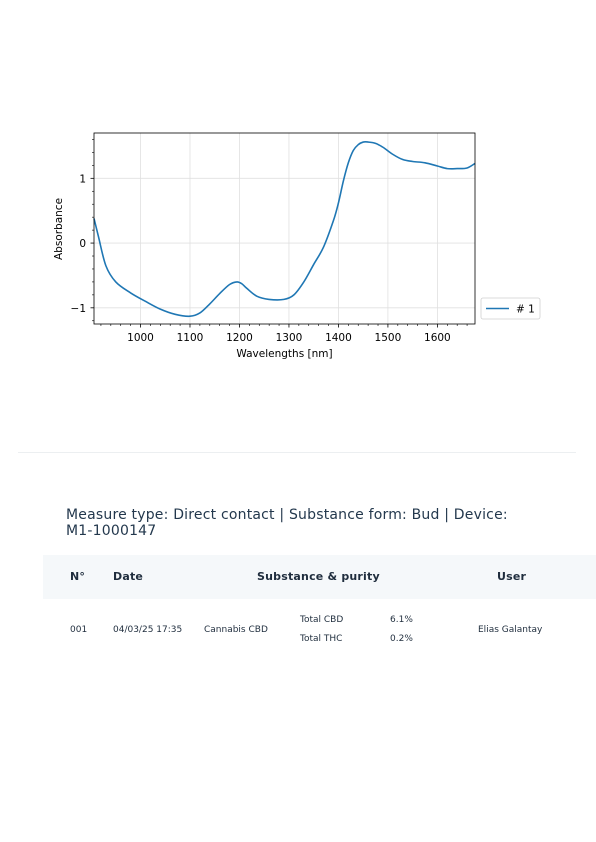  I want to click on x-tick-label: 1600, so click(437, 338).